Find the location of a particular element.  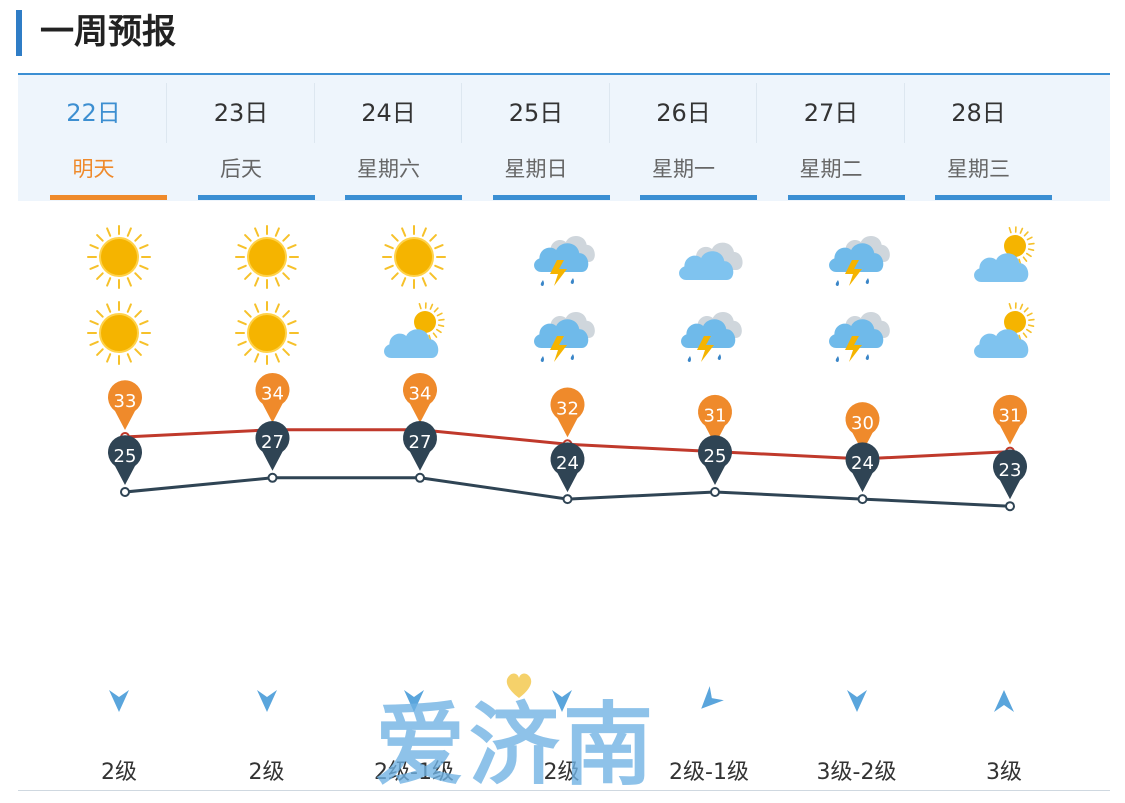

bottom-divider is located at coordinates (564, 790).